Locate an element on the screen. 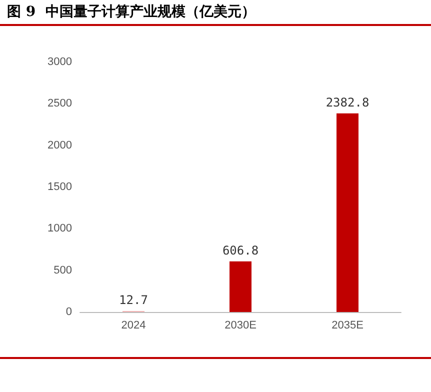 This screenshot has height=392, width=431. y-tick-label: 1500 is located at coordinates (60, 187).